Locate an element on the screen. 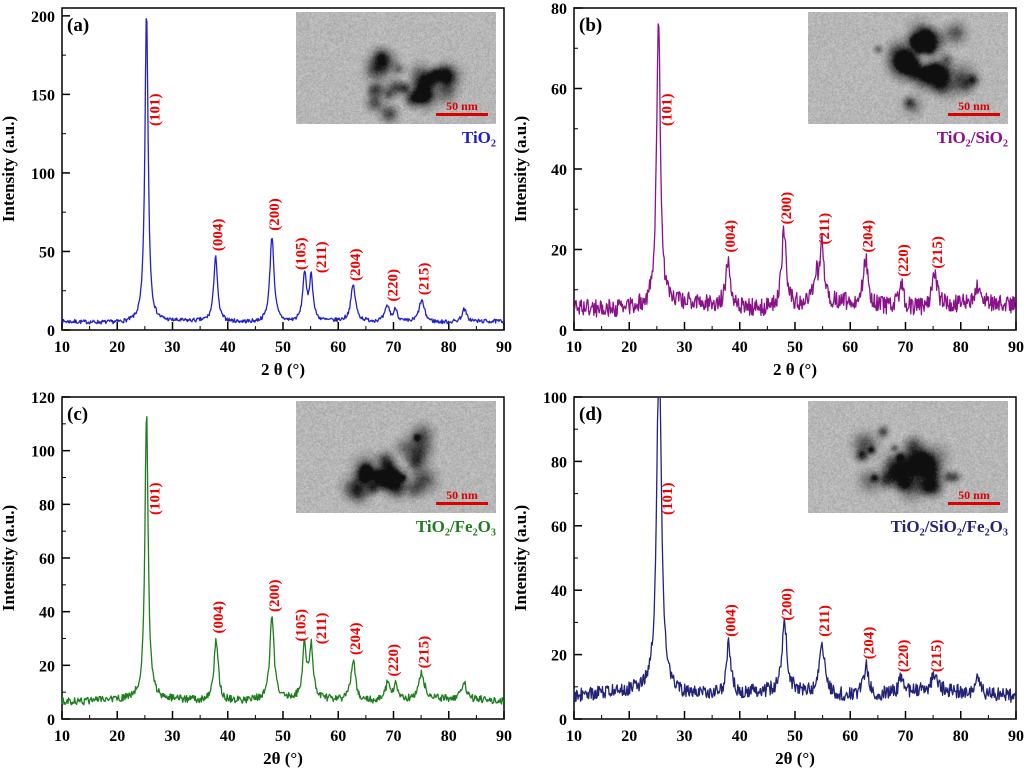  scalebar-text-b: 50 nm is located at coordinates (974, 106).